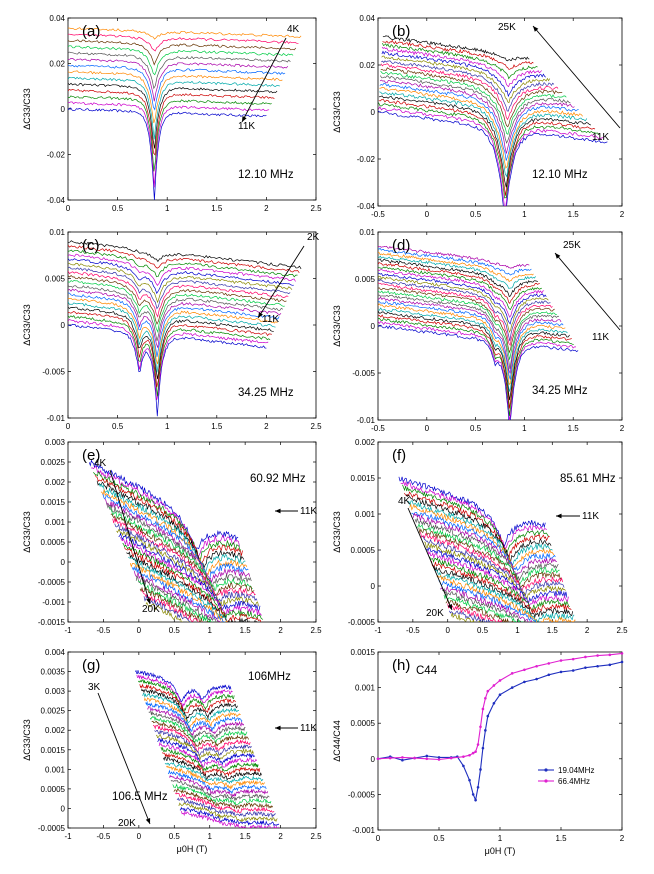  I want to click on x-tick-label: -0.5, so click(378, 214).